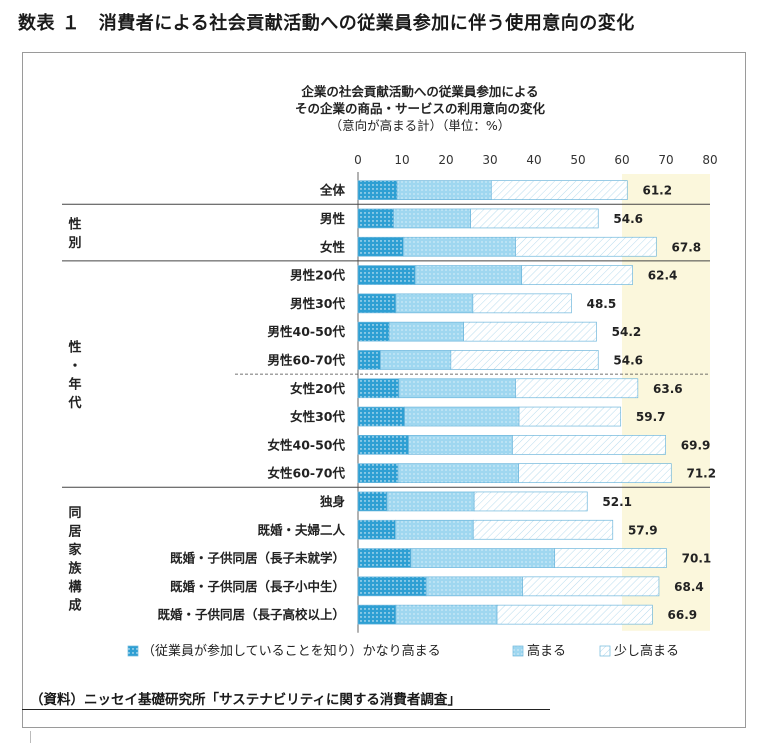 This screenshot has width=766, height=747. Describe the element at coordinates (75, 550) in the screenshot. I see `group-label-char: 家` at that location.